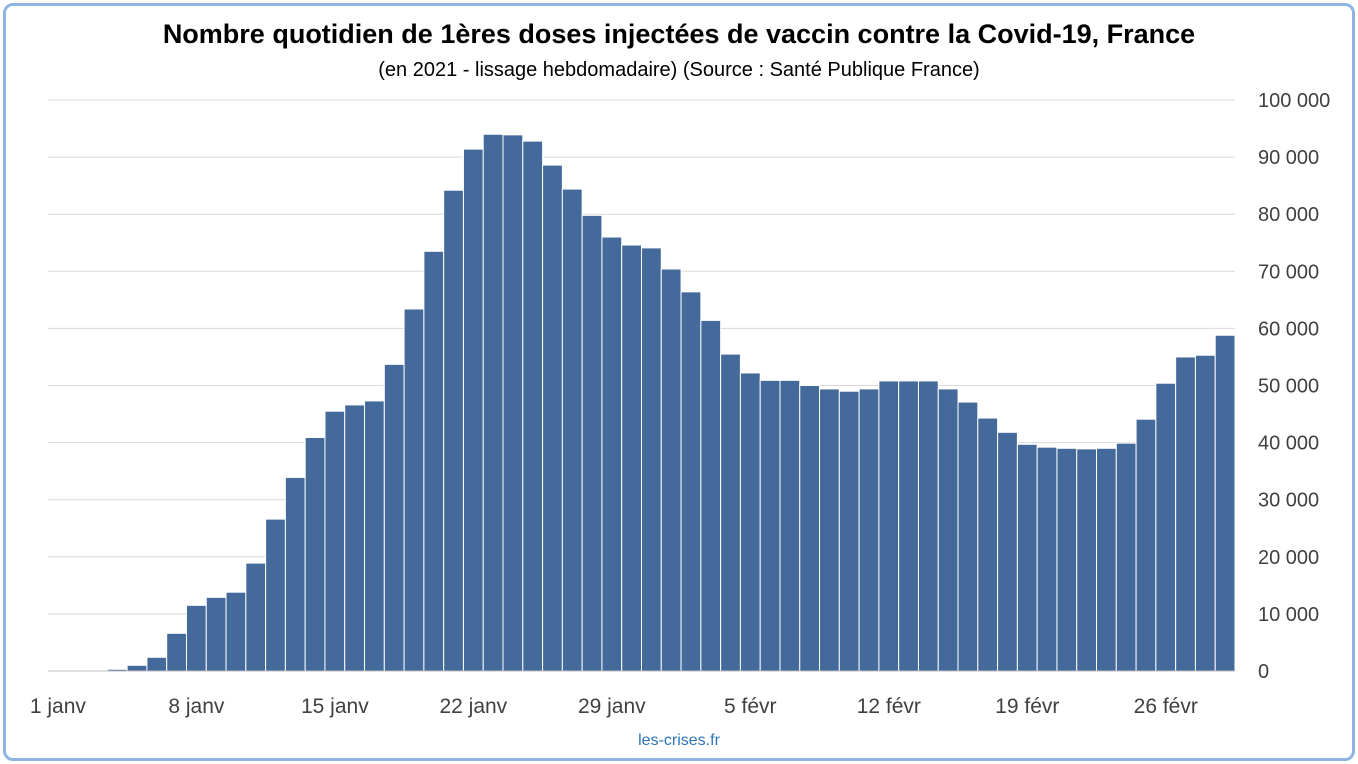 This screenshot has width=1358, height=764. I want to click on x-tick-label: 1 janv, so click(58, 706).